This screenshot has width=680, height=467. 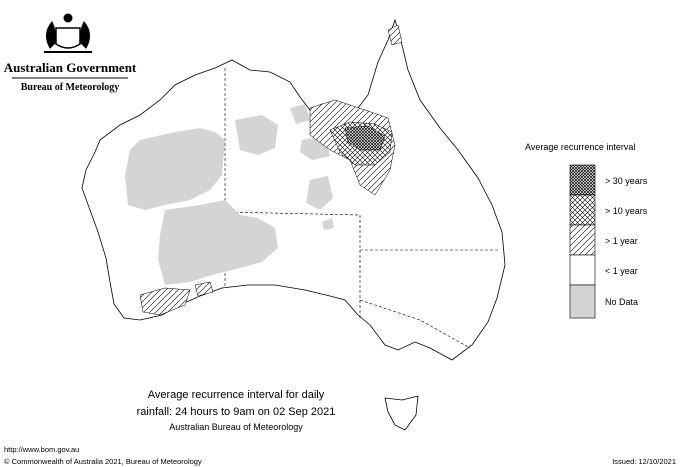 I want to click on legend-label: < 1 year, so click(x=621, y=271).